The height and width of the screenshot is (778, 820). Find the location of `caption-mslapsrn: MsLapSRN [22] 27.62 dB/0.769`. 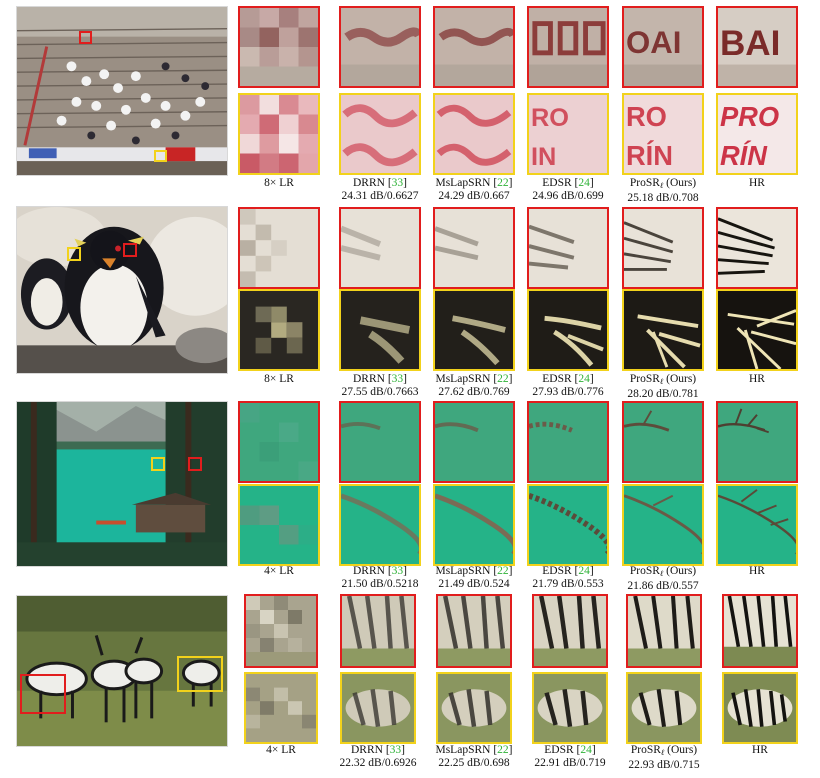

caption-mslapsrn: MsLapSRN [22] 27.62 dB/0.769 is located at coordinates (474, 385).